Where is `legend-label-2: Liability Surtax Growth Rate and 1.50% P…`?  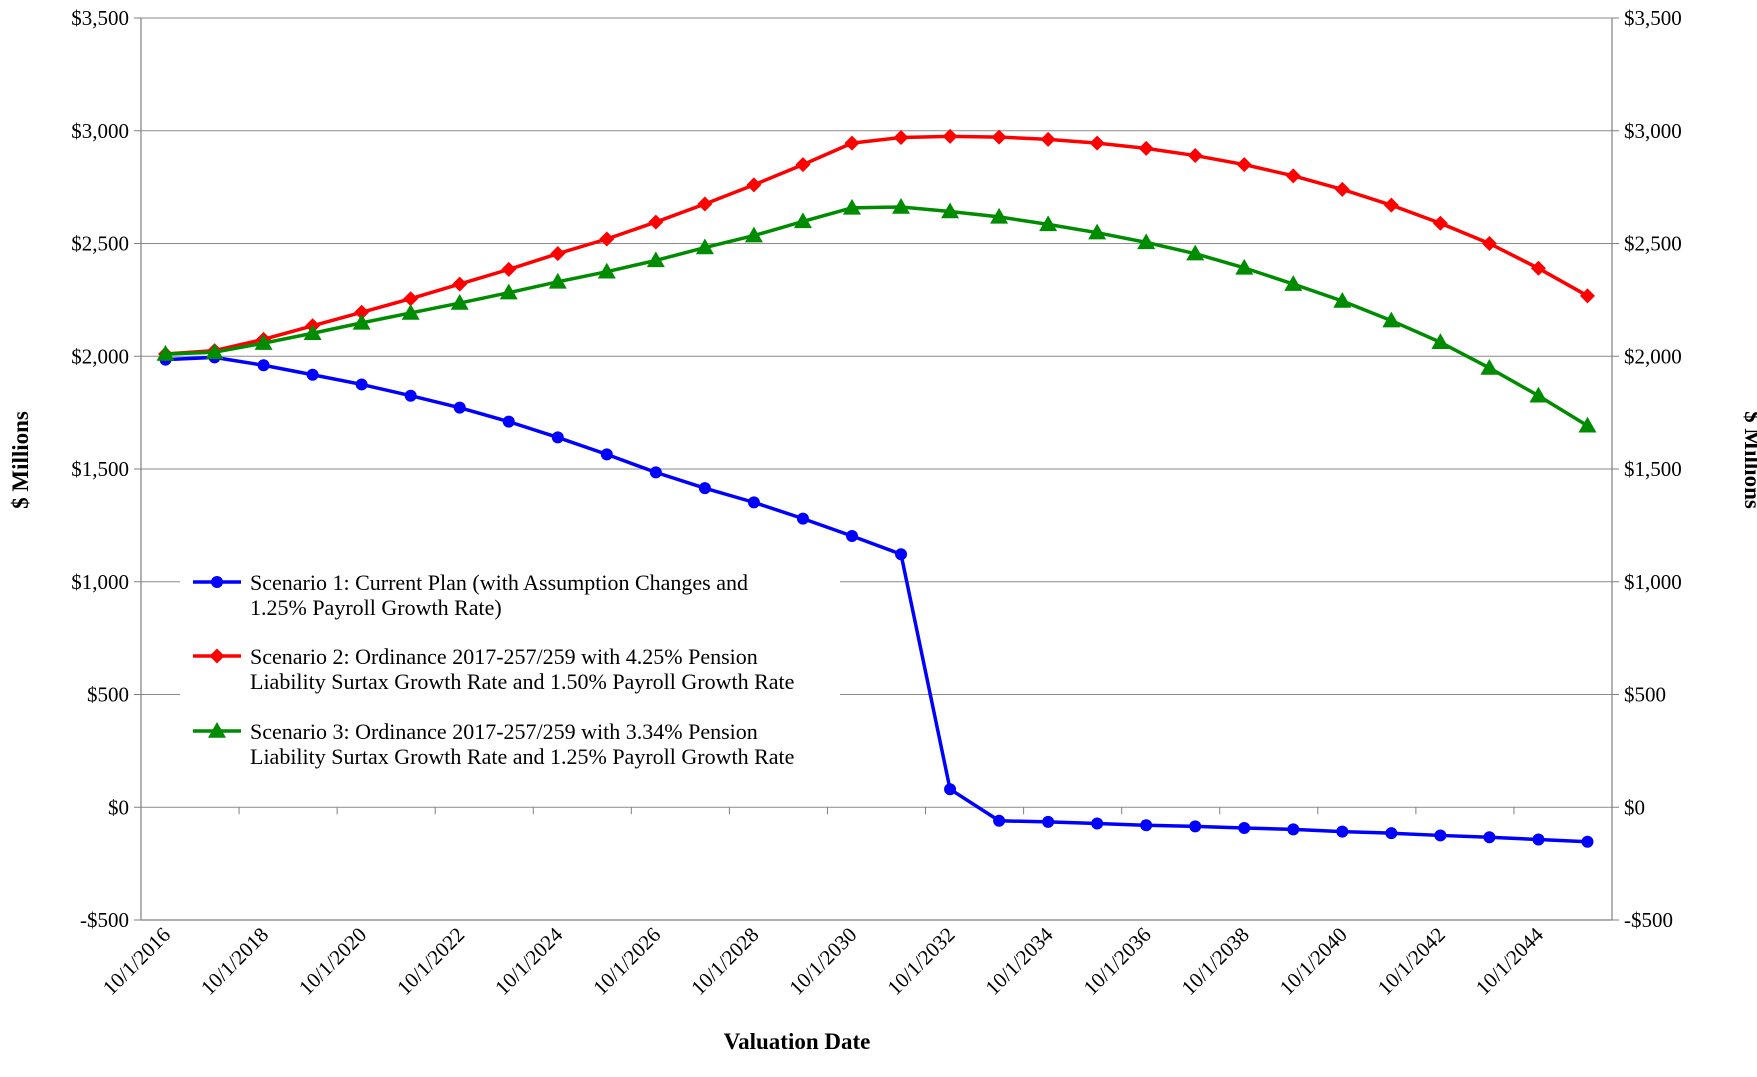 legend-label-2: Liability Surtax Growth Rate and 1.50% P… is located at coordinates (522, 681).